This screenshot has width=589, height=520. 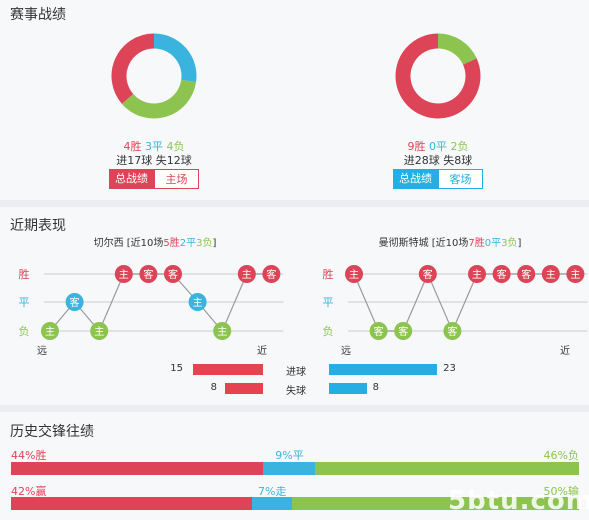 I want to click on right-goals-bar, so click(x=383, y=369).